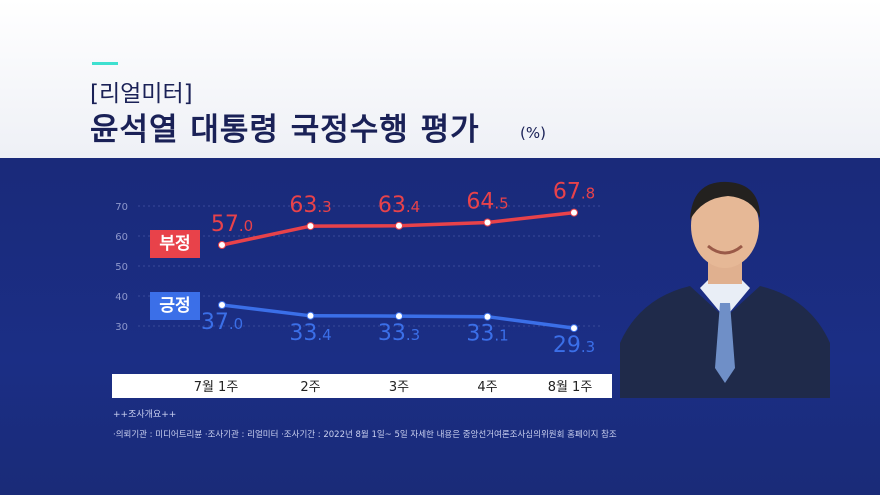 This screenshot has height=495, width=880. I want to click on x-axis-bar, so click(362, 386).